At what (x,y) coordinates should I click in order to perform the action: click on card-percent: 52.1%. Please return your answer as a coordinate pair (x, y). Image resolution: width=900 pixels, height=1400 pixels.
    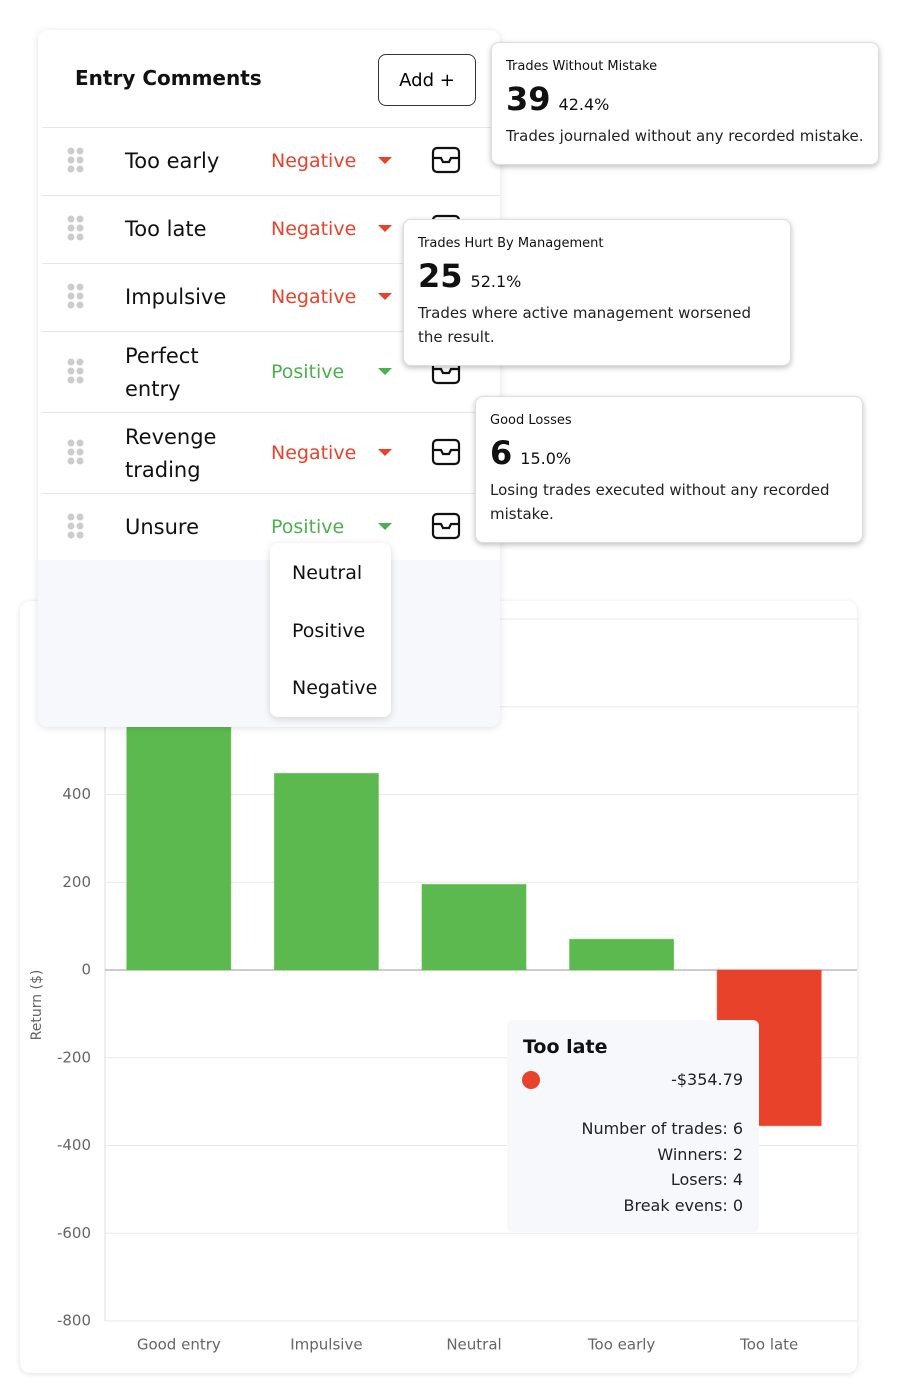
    Looking at the image, I should click on (496, 281).